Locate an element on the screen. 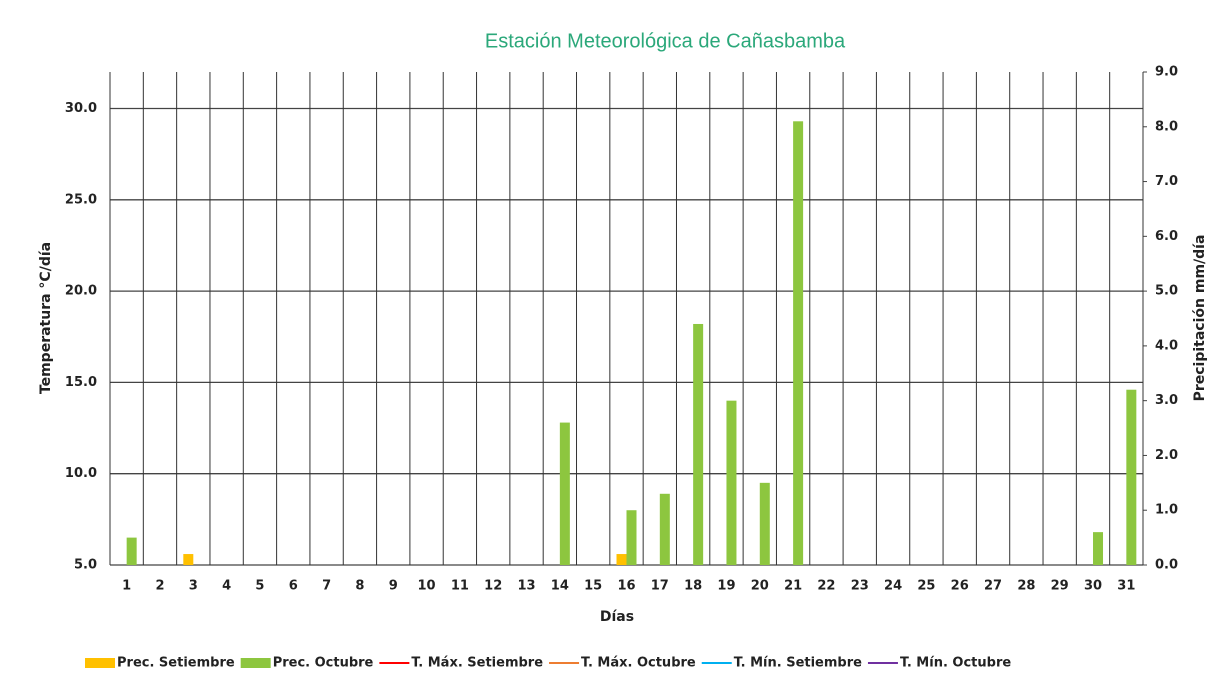 The image size is (1214, 685). x-tick-label: 20 is located at coordinates (760, 586).